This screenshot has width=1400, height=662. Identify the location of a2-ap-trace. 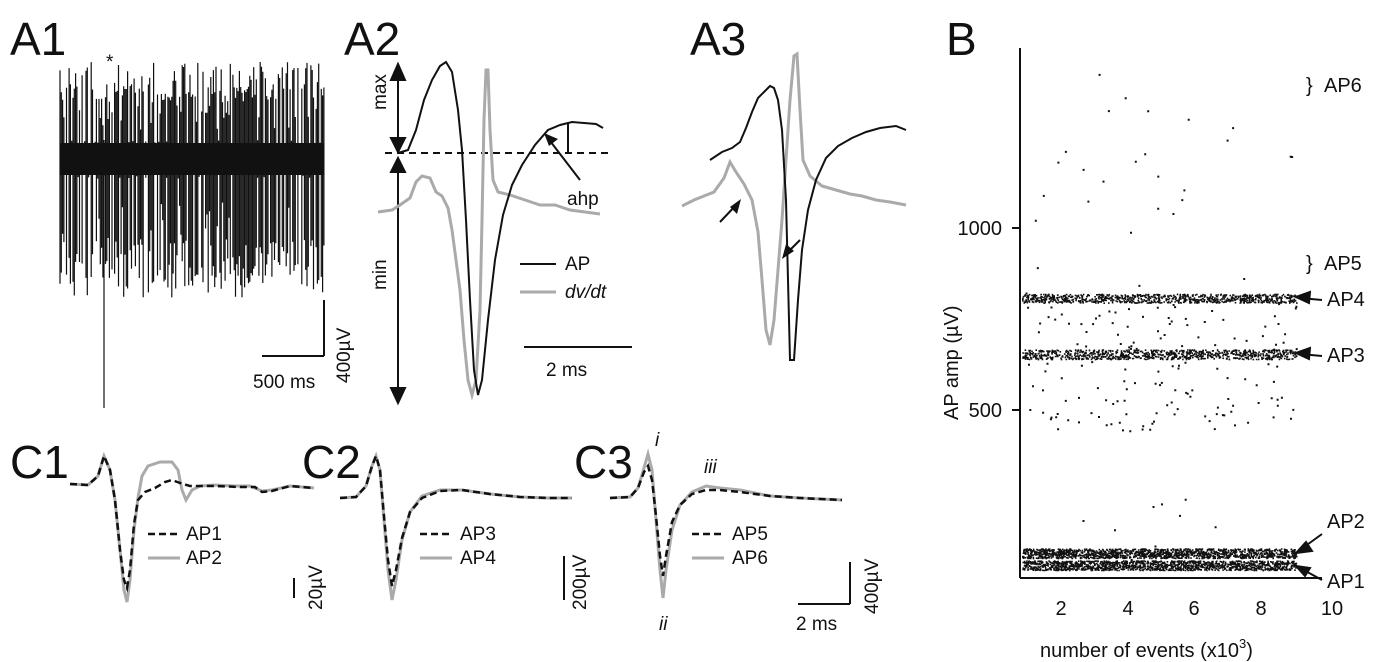
(500, 228).